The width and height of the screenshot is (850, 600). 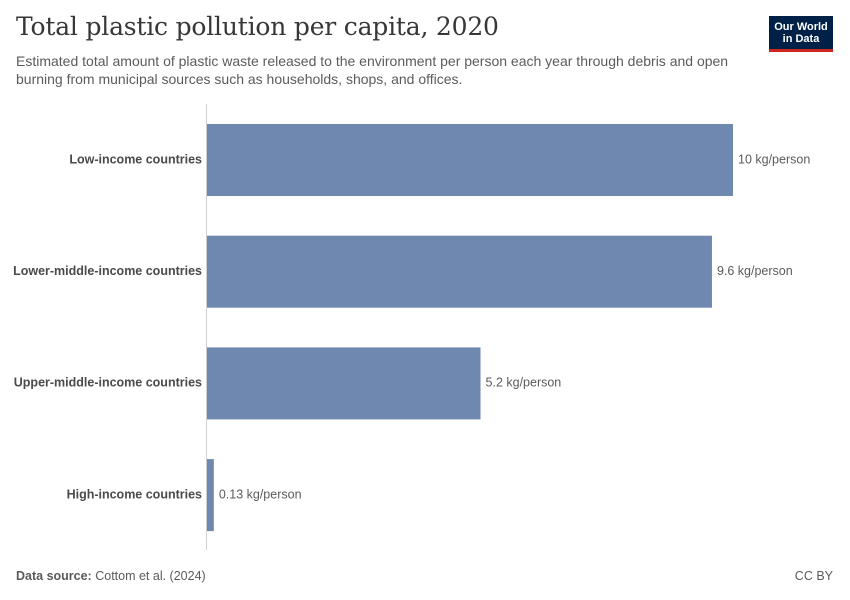 What do you see at coordinates (524, 383) in the screenshot?
I see `value-label: 5.2 kg/person` at bounding box center [524, 383].